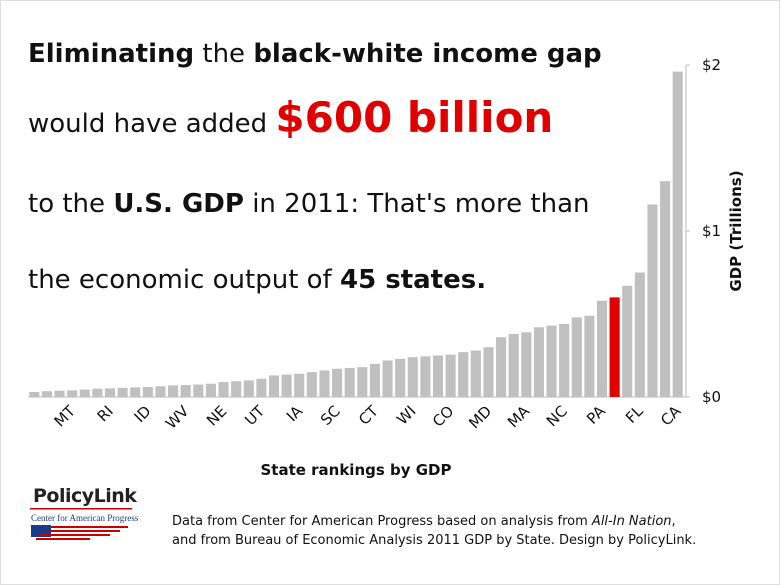 This screenshot has height=585, width=780. What do you see at coordinates (674, 521) in the screenshot?
I see `source-segment: ,` at bounding box center [674, 521].